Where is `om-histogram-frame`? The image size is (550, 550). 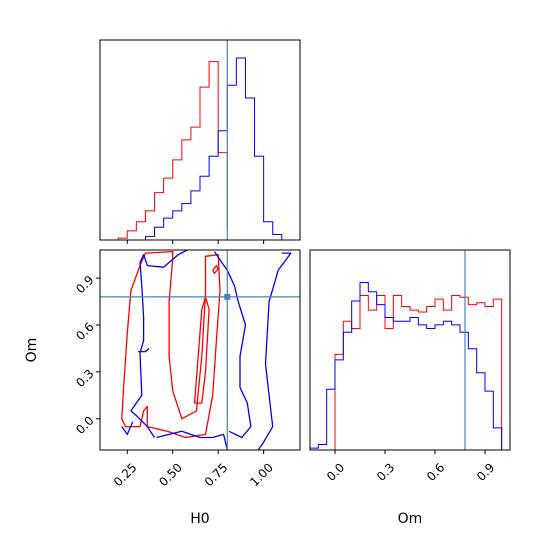
om-histogram-frame is located at coordinates (410, 350).